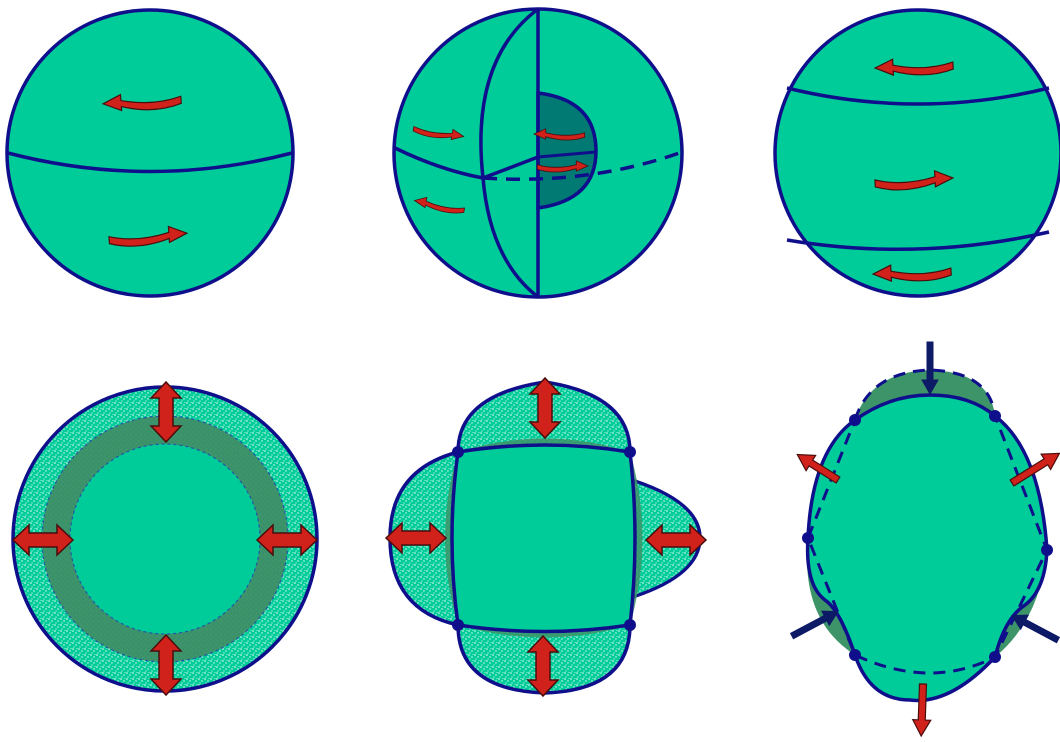  I want to click on inner-disk, so click(165, 539).